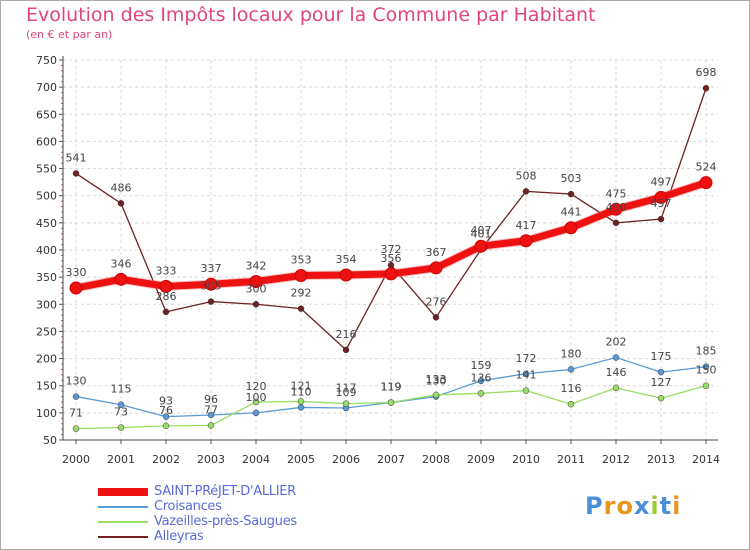 This screenshot has height=550, width=750. I want to click on legend-label: Alleyras, so click(179, 536).